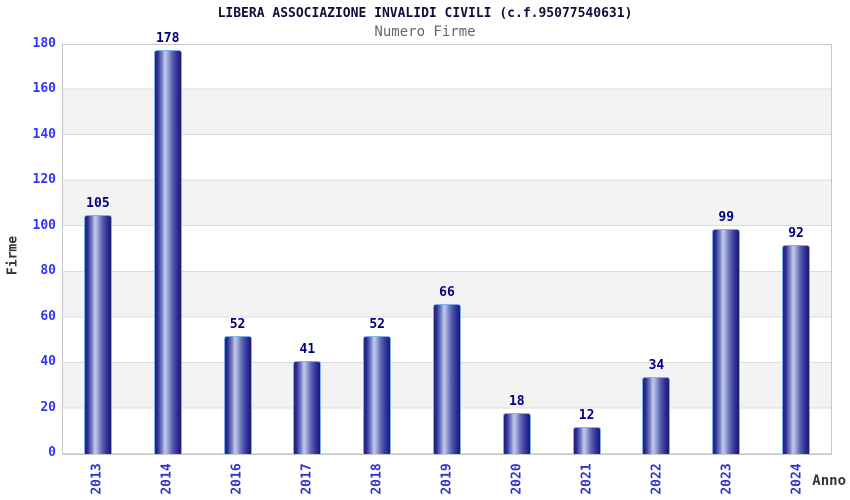  Describe the element at coordinates (726, 217) in the screenshot. I see `bar-value-label: 99` at that location.